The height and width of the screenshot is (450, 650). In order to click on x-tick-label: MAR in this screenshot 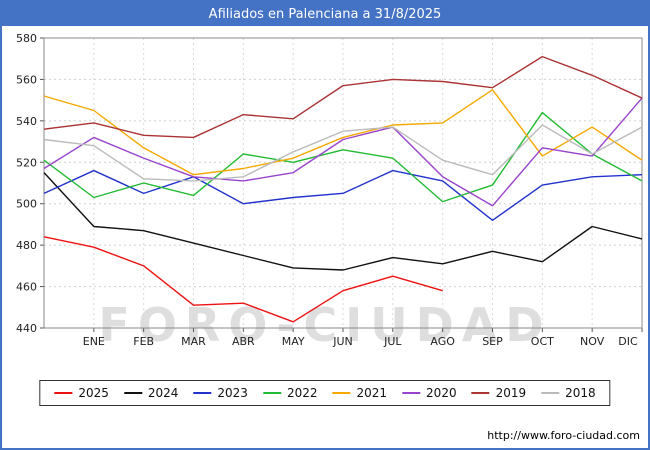, I will do `click(193, 341)`.